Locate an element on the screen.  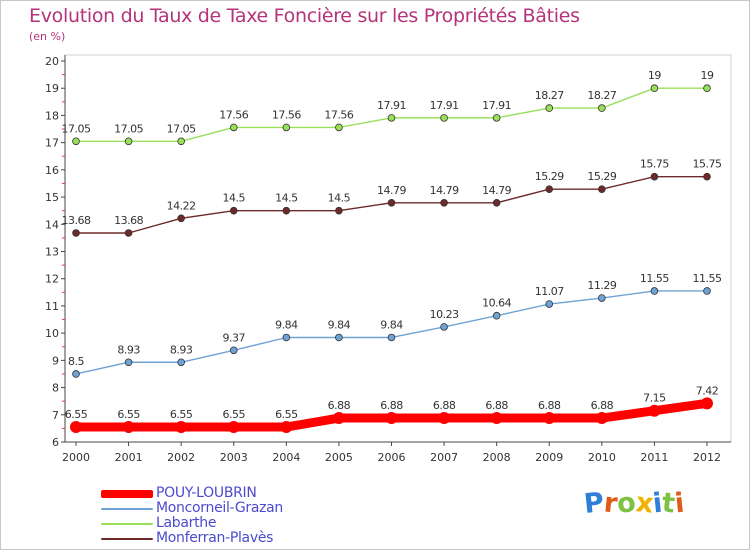
legend-item: Labarthe is located at coordinates (251, 523).